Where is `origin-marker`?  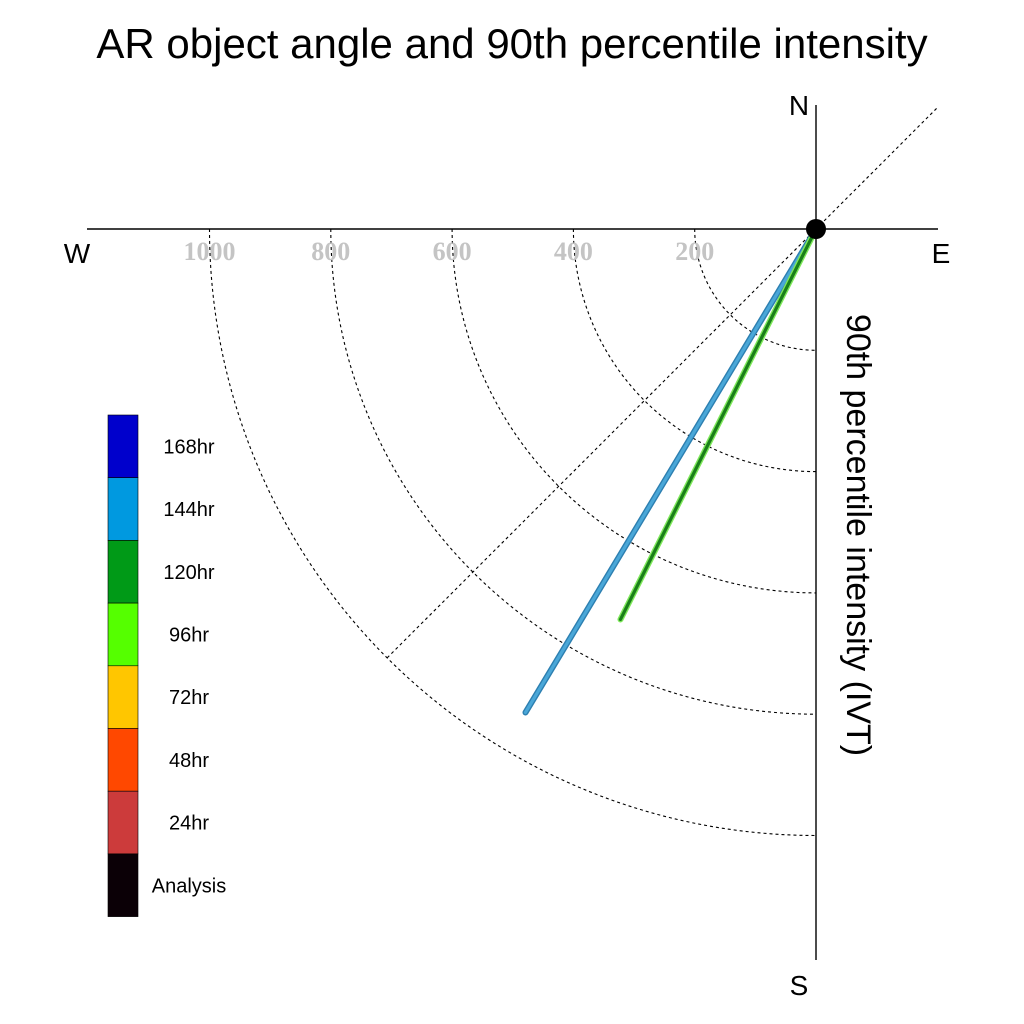
origin-marker is located at coordinates (816, 229).